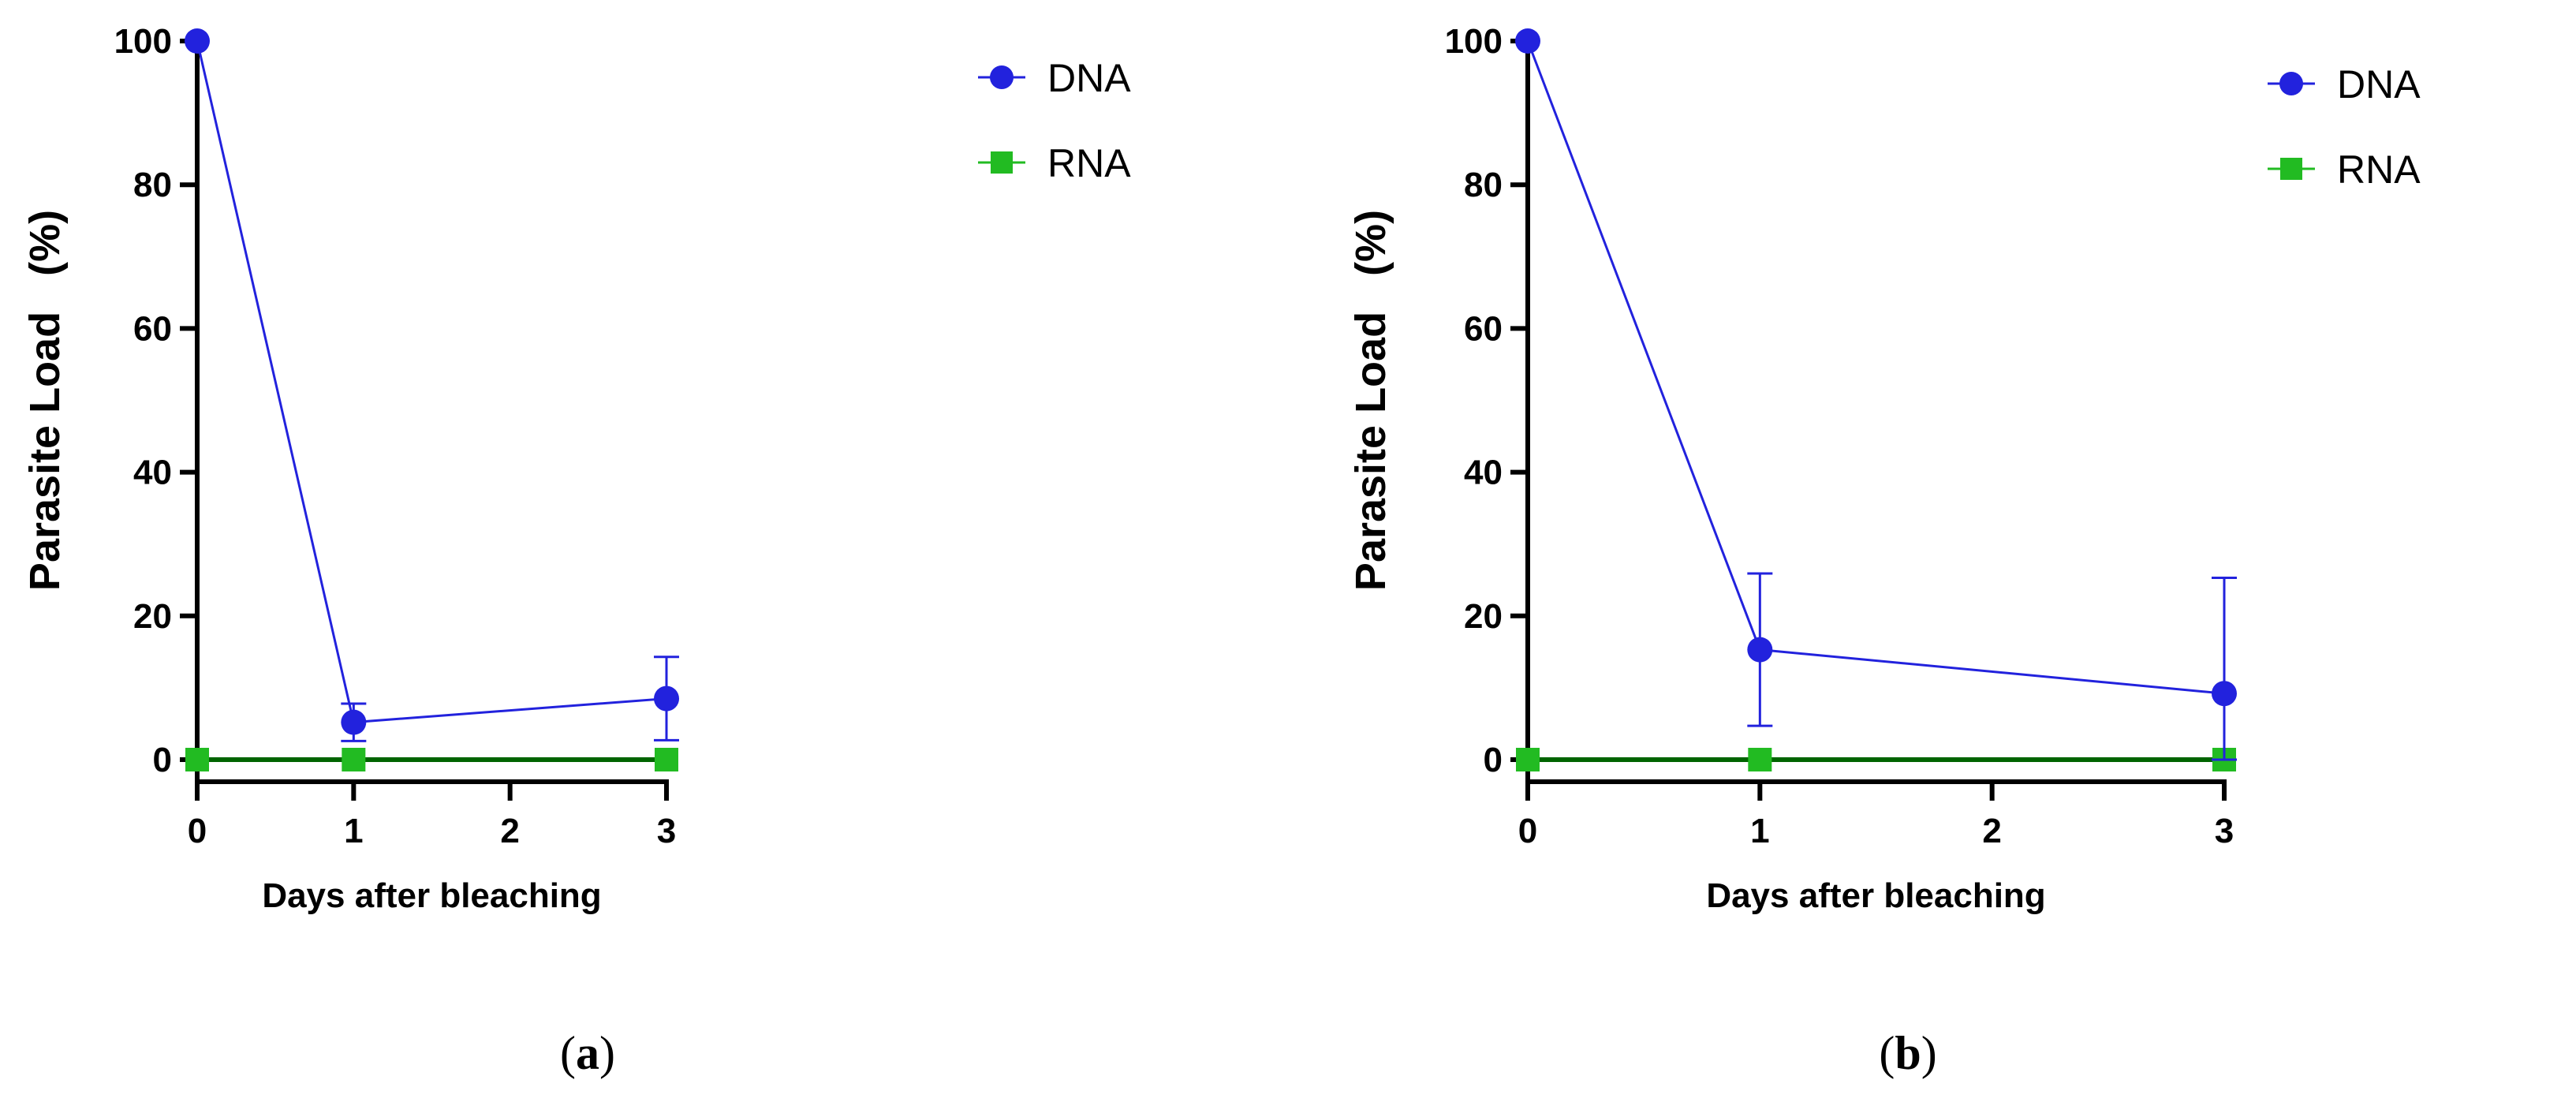  What do you see at coordinates (431, 382) in the screenshot?
I see `series-line-dna` at bounding box center [431, 382].